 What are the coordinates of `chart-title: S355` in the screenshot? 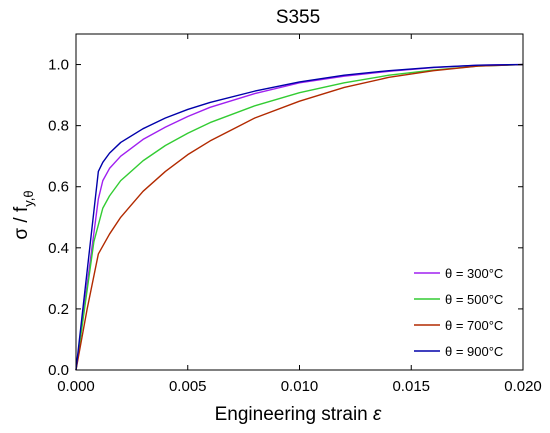 It's located at (298, 17).